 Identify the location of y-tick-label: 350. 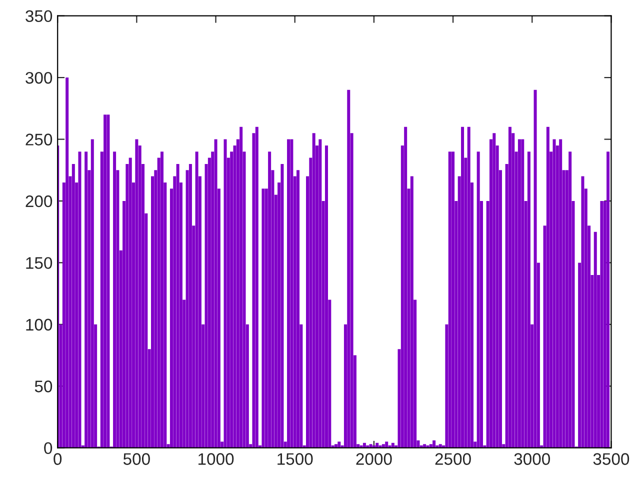
(39, 16).